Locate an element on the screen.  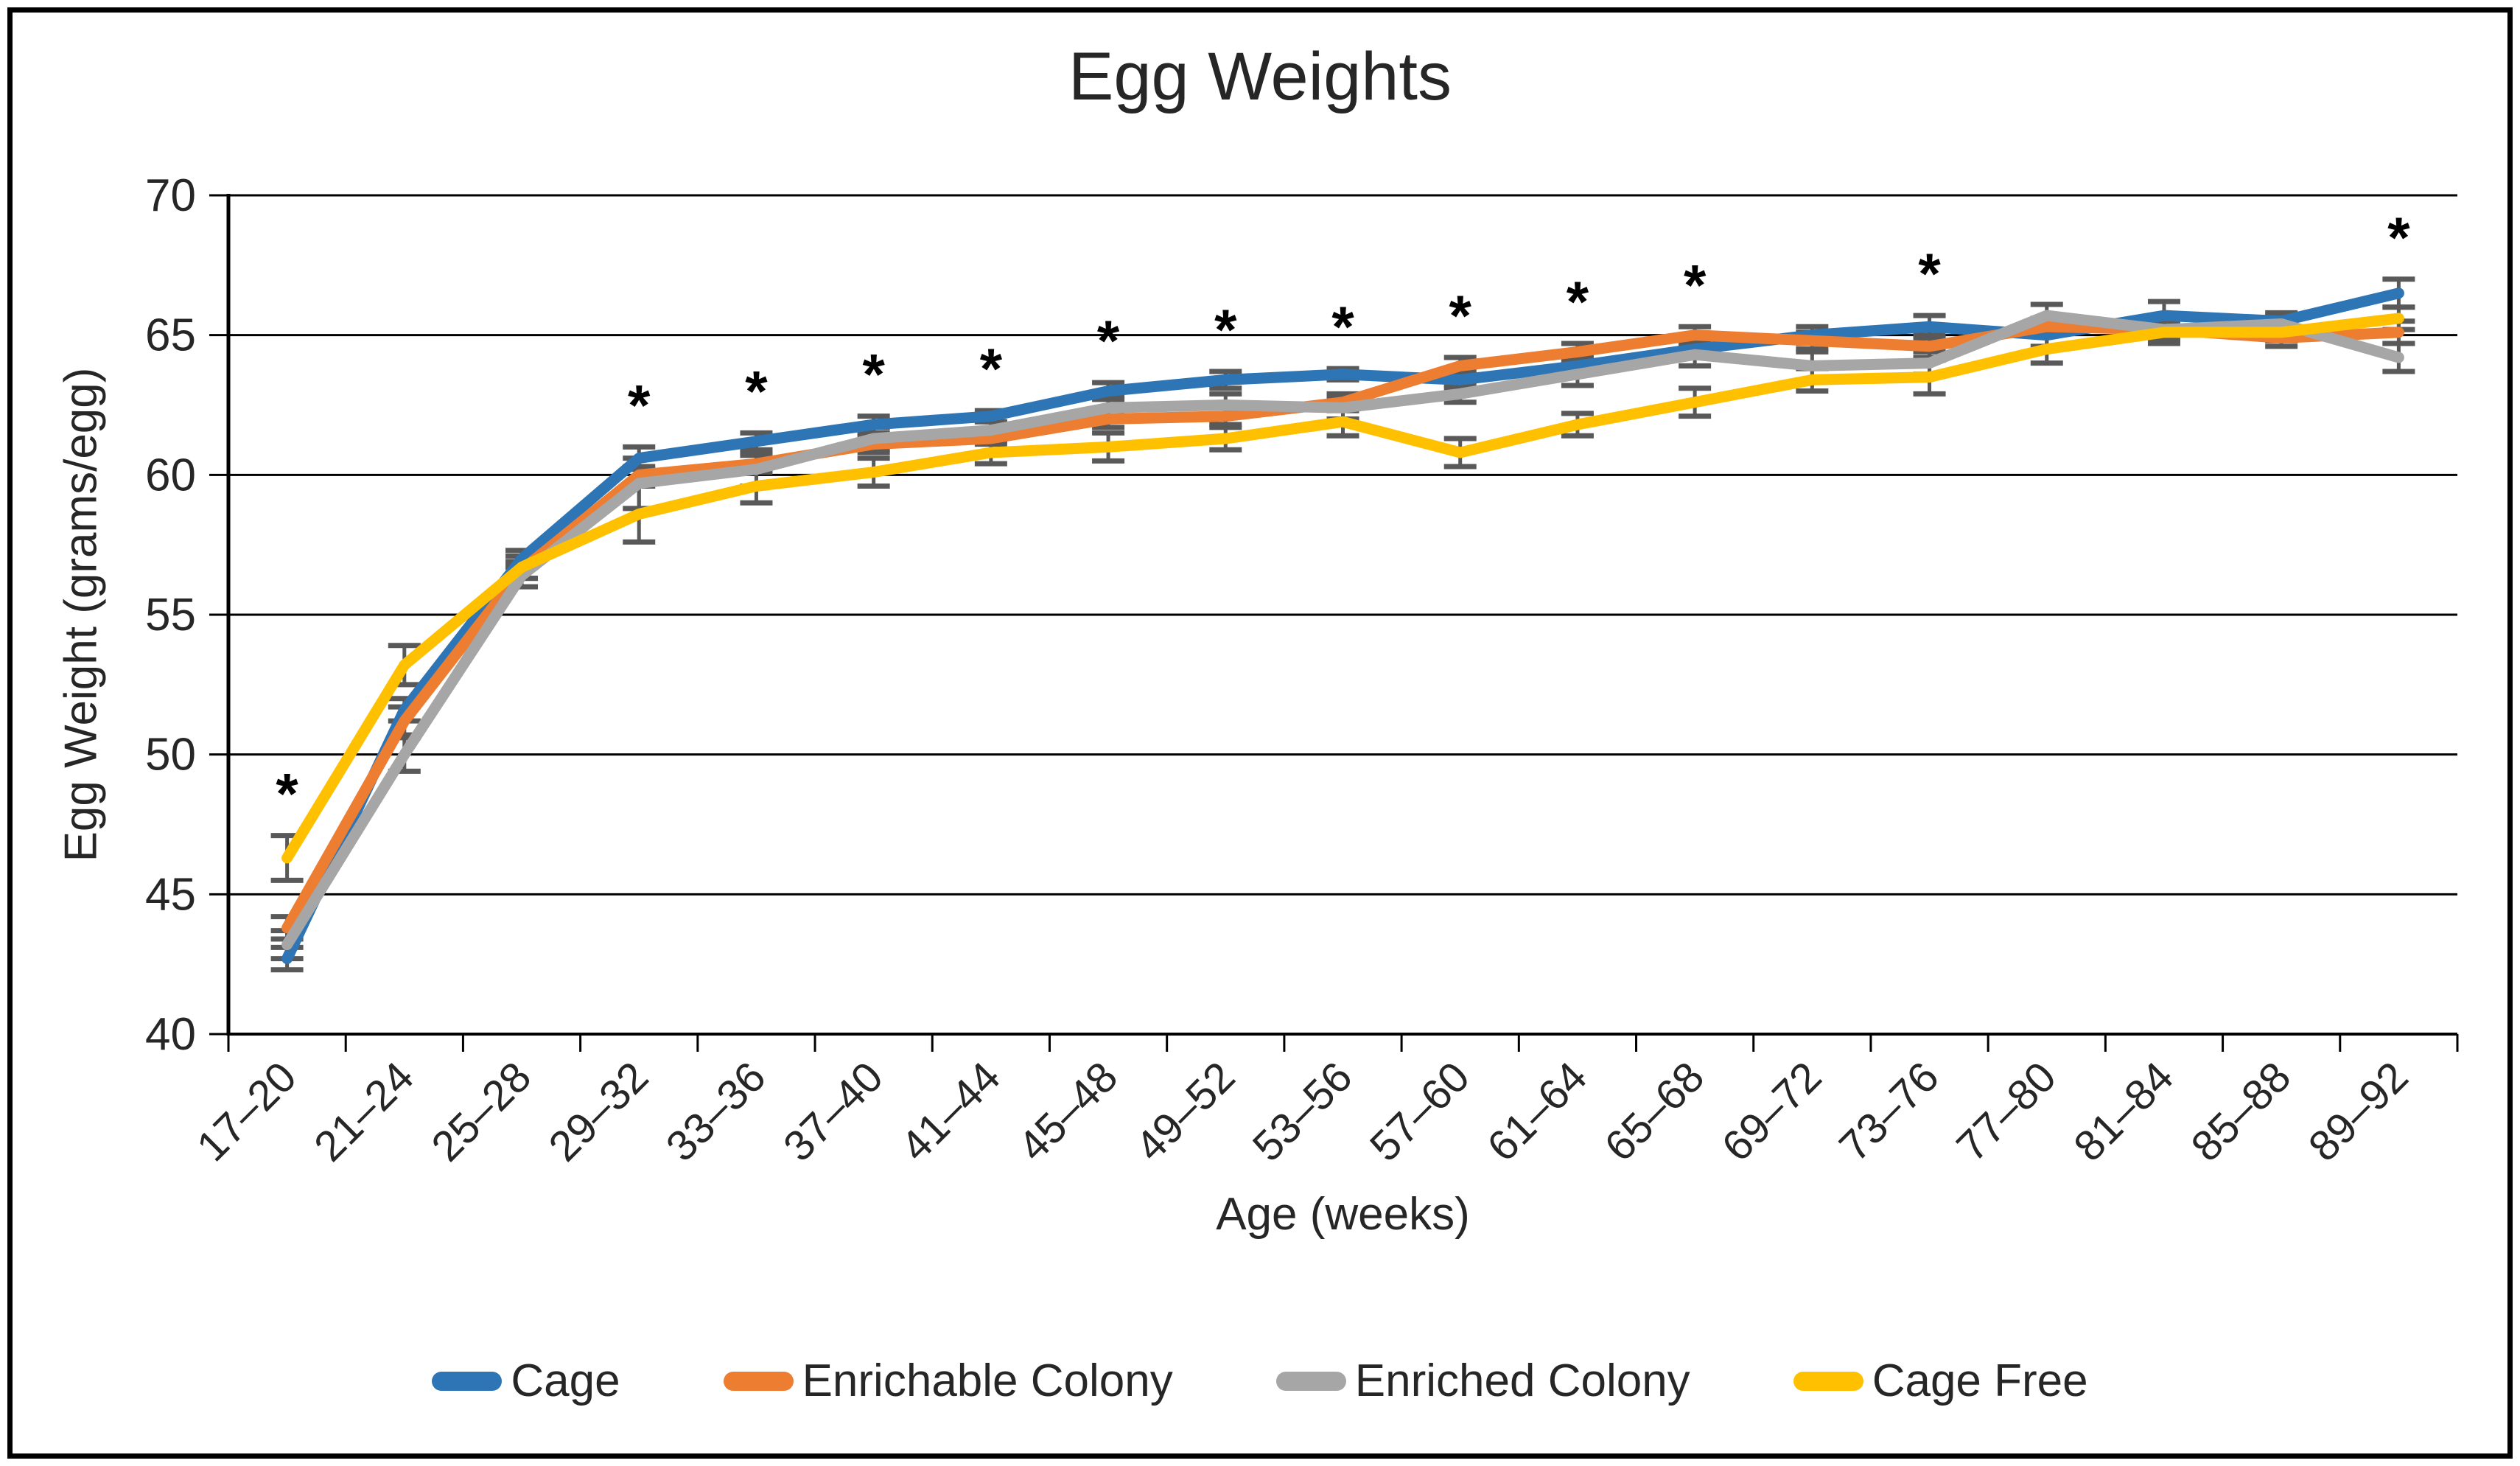
x-tick-label: 57–60 is located at coordinates (1420, 1111).